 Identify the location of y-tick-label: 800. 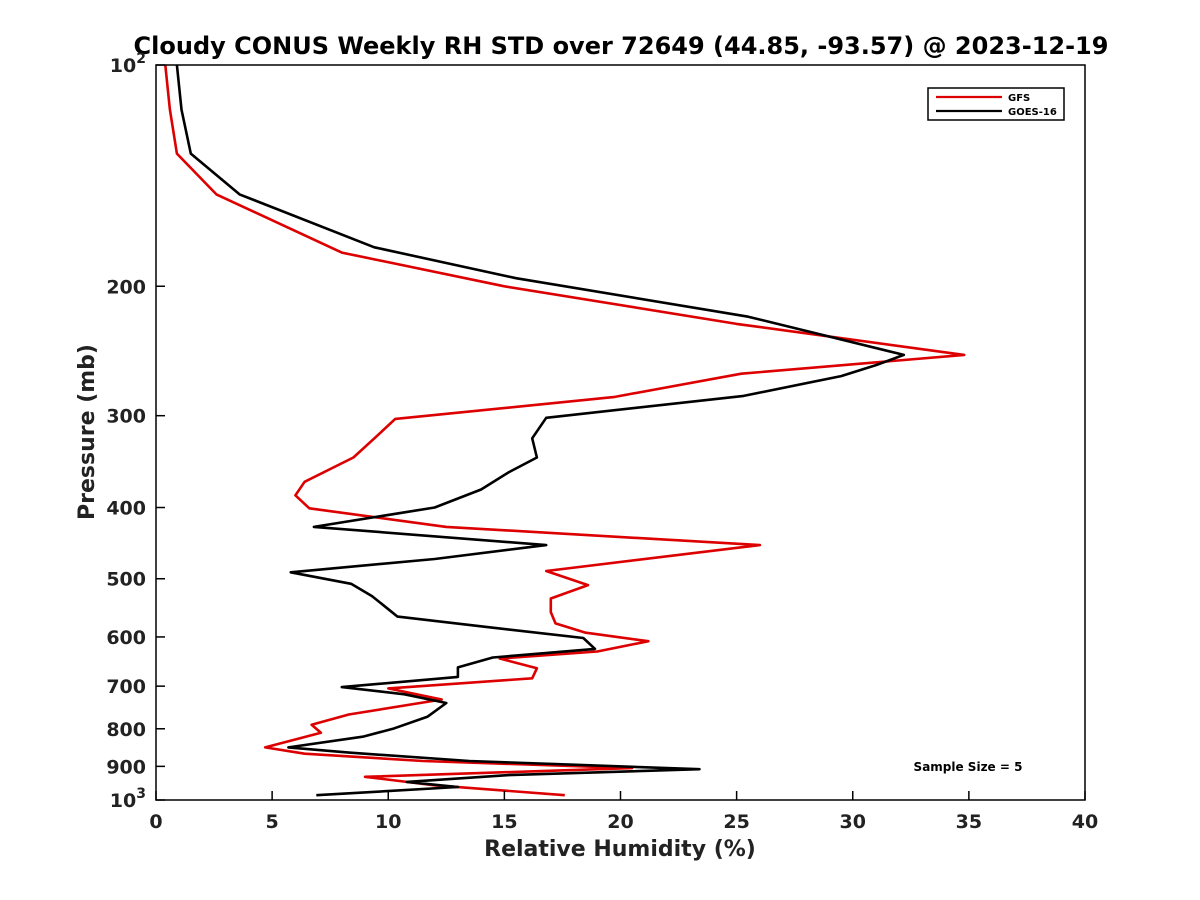
(126, 730).